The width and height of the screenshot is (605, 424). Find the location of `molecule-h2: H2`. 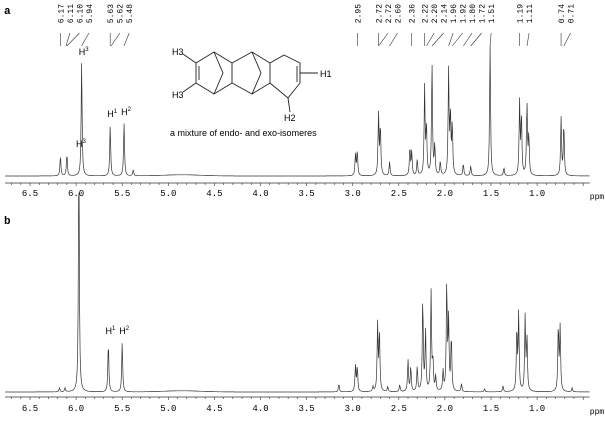

molecule-h2: H2 is located at coordinates (290, 118).